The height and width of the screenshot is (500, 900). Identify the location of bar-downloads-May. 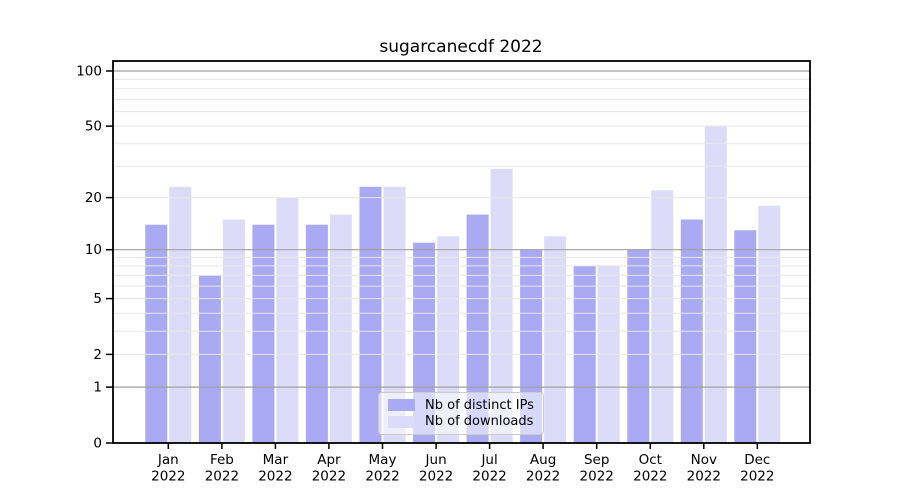
(394, 315).